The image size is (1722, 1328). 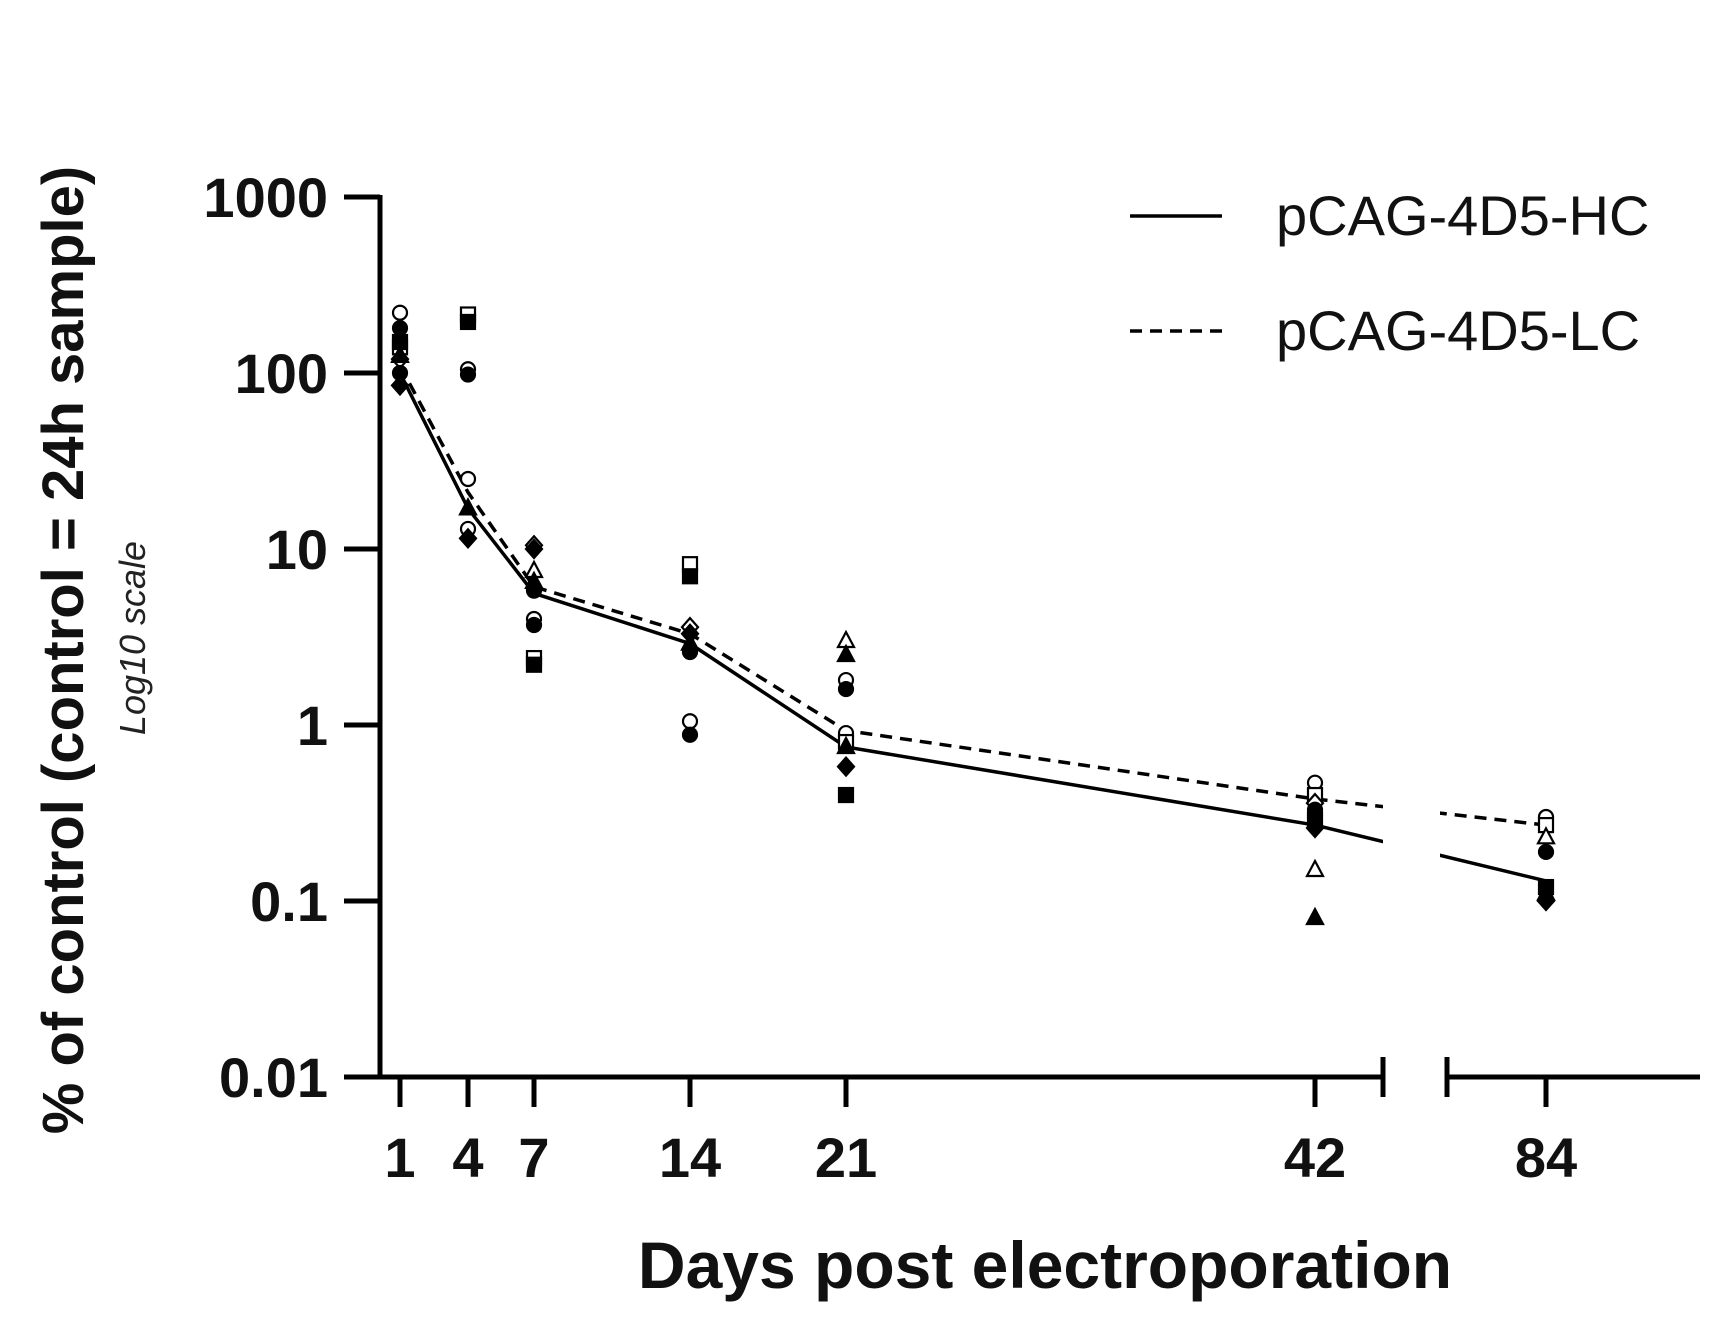 I want to click on y-tick-label: 1, so click(x=312, y=725).